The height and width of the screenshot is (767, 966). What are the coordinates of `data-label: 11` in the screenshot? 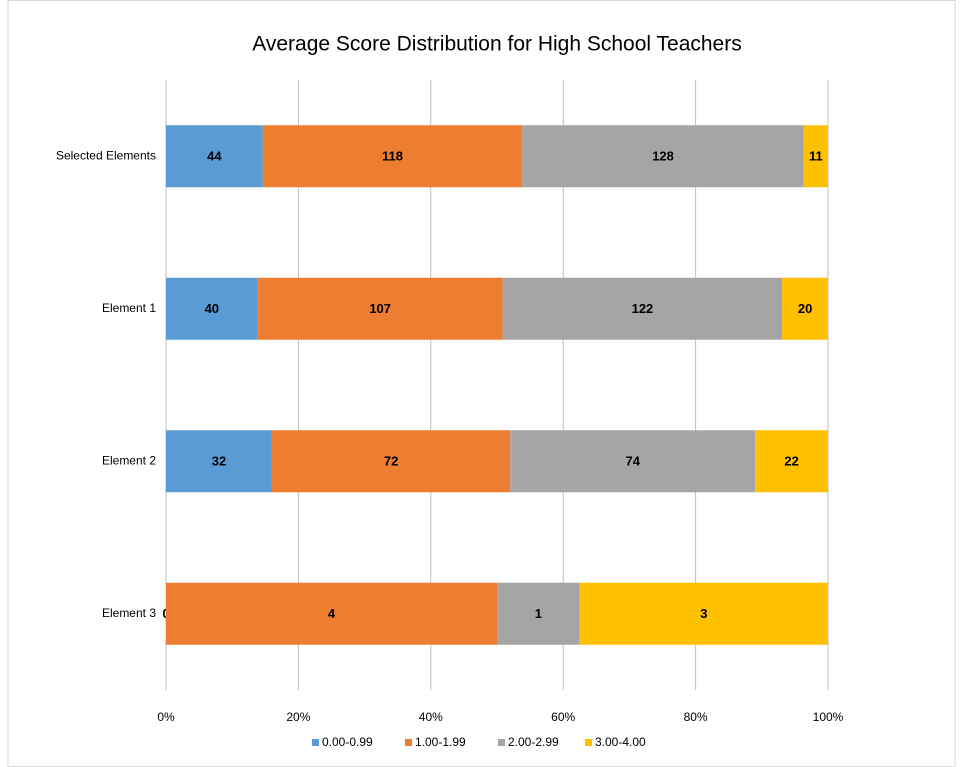 It's located at (816, 156).